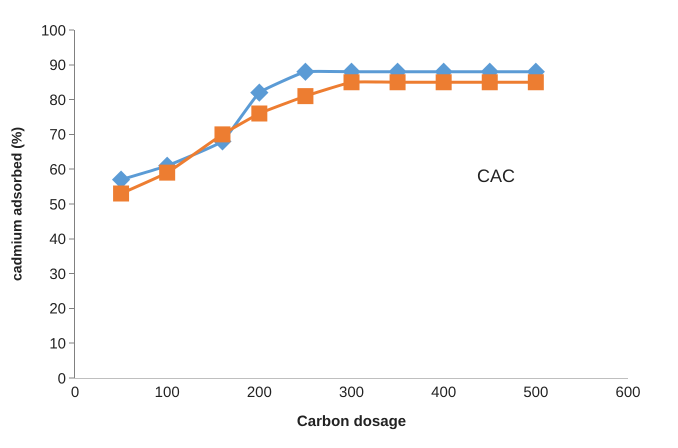 The image size is (678, 448). What do you see at coordinates (535, 392) in the screenshot?
I see `x-tick-label: 500` at bounding box center [535, 392].